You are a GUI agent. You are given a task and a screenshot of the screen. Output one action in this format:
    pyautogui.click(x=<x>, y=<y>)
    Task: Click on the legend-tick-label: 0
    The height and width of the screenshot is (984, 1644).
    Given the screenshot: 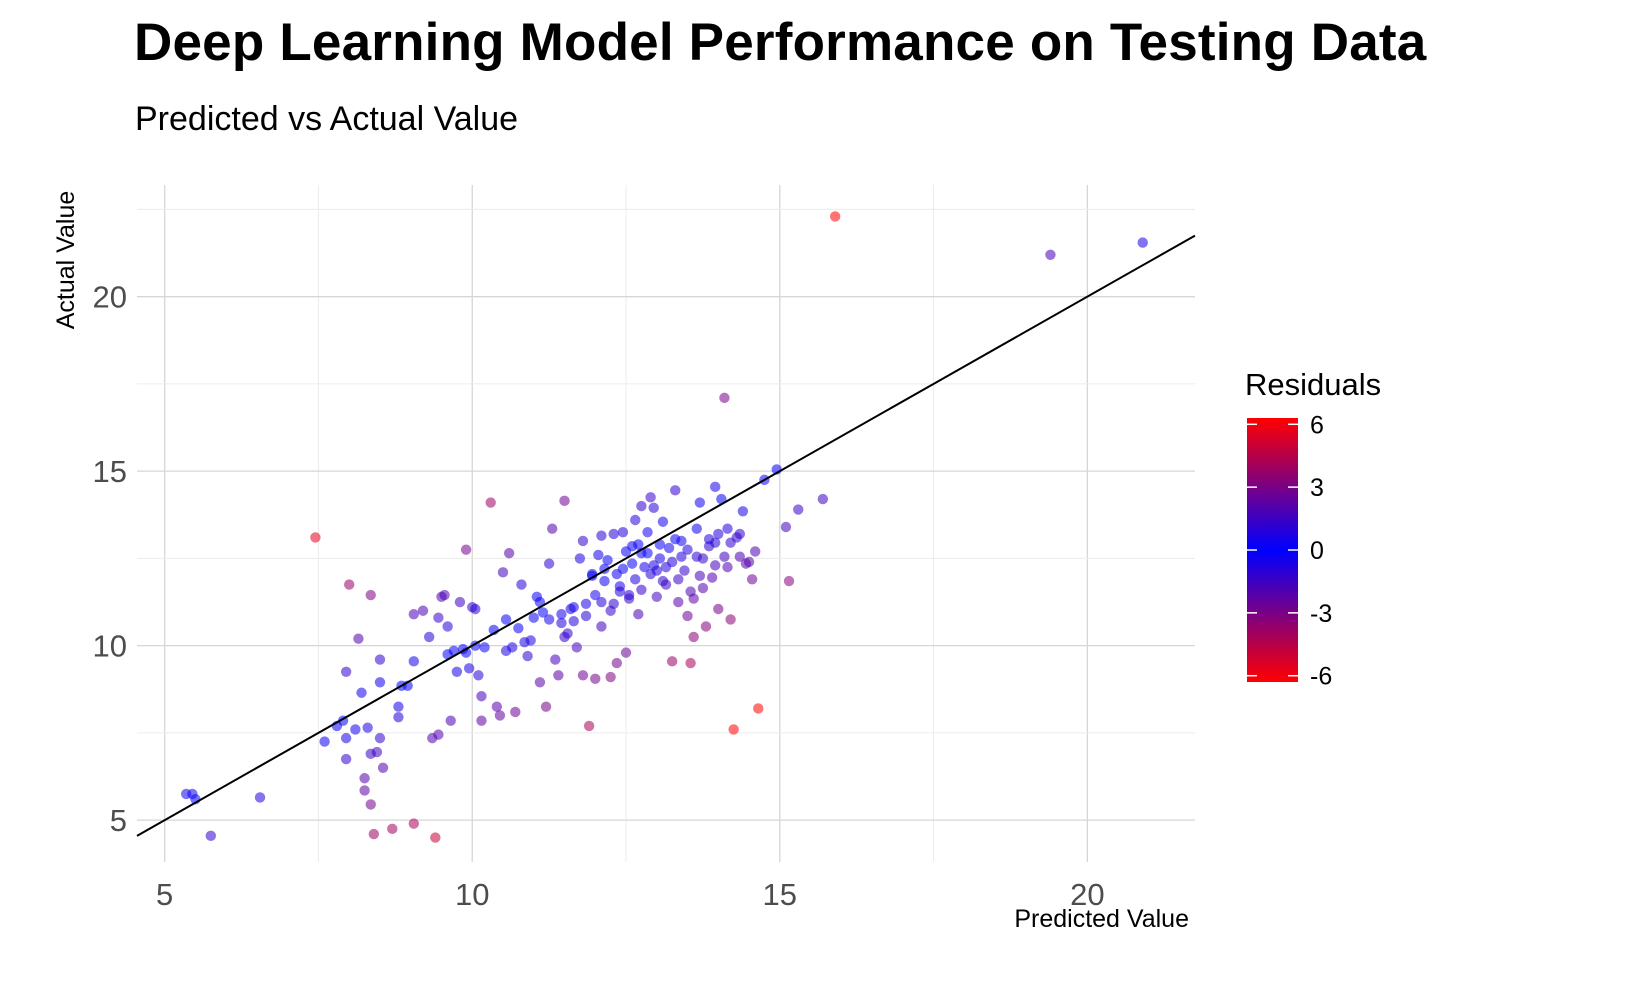 What is the action you would take?
    pyautogui.click(x=1317, y=551)
    